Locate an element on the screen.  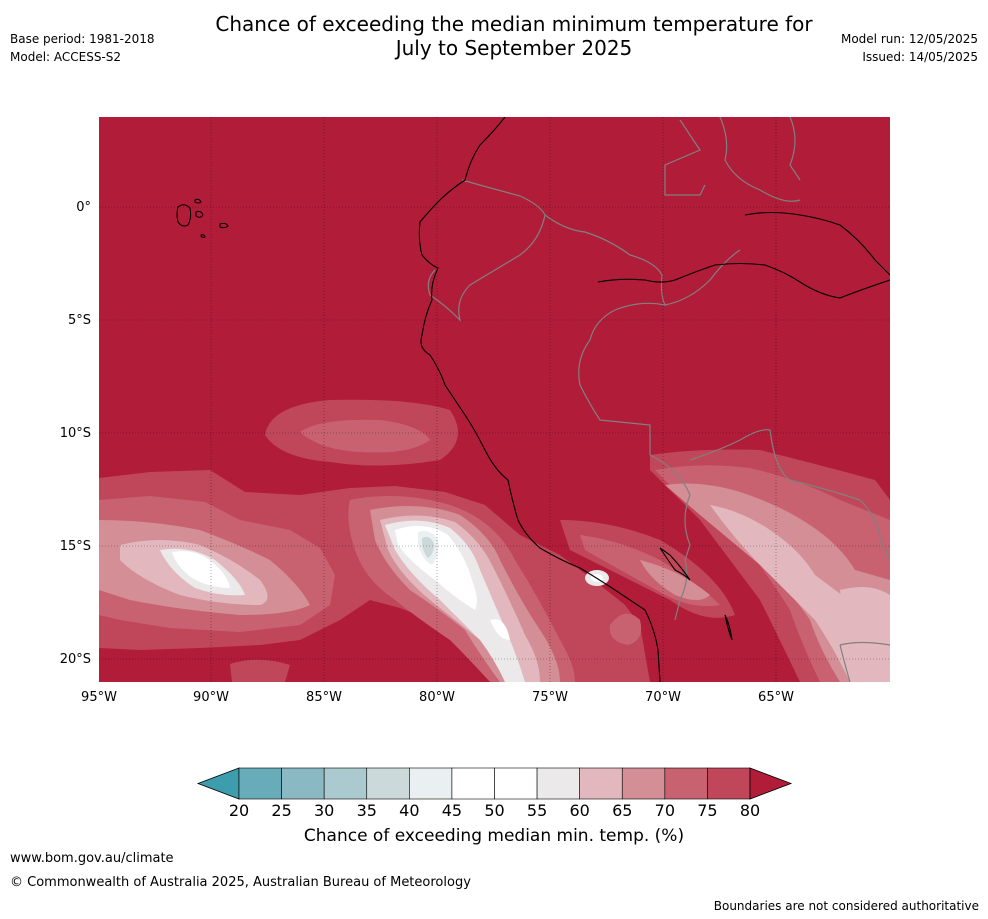
colorbar: 20 25 30 35 40 45 50 55 60 65 70 75 80 is located at coordinates (494, 793).